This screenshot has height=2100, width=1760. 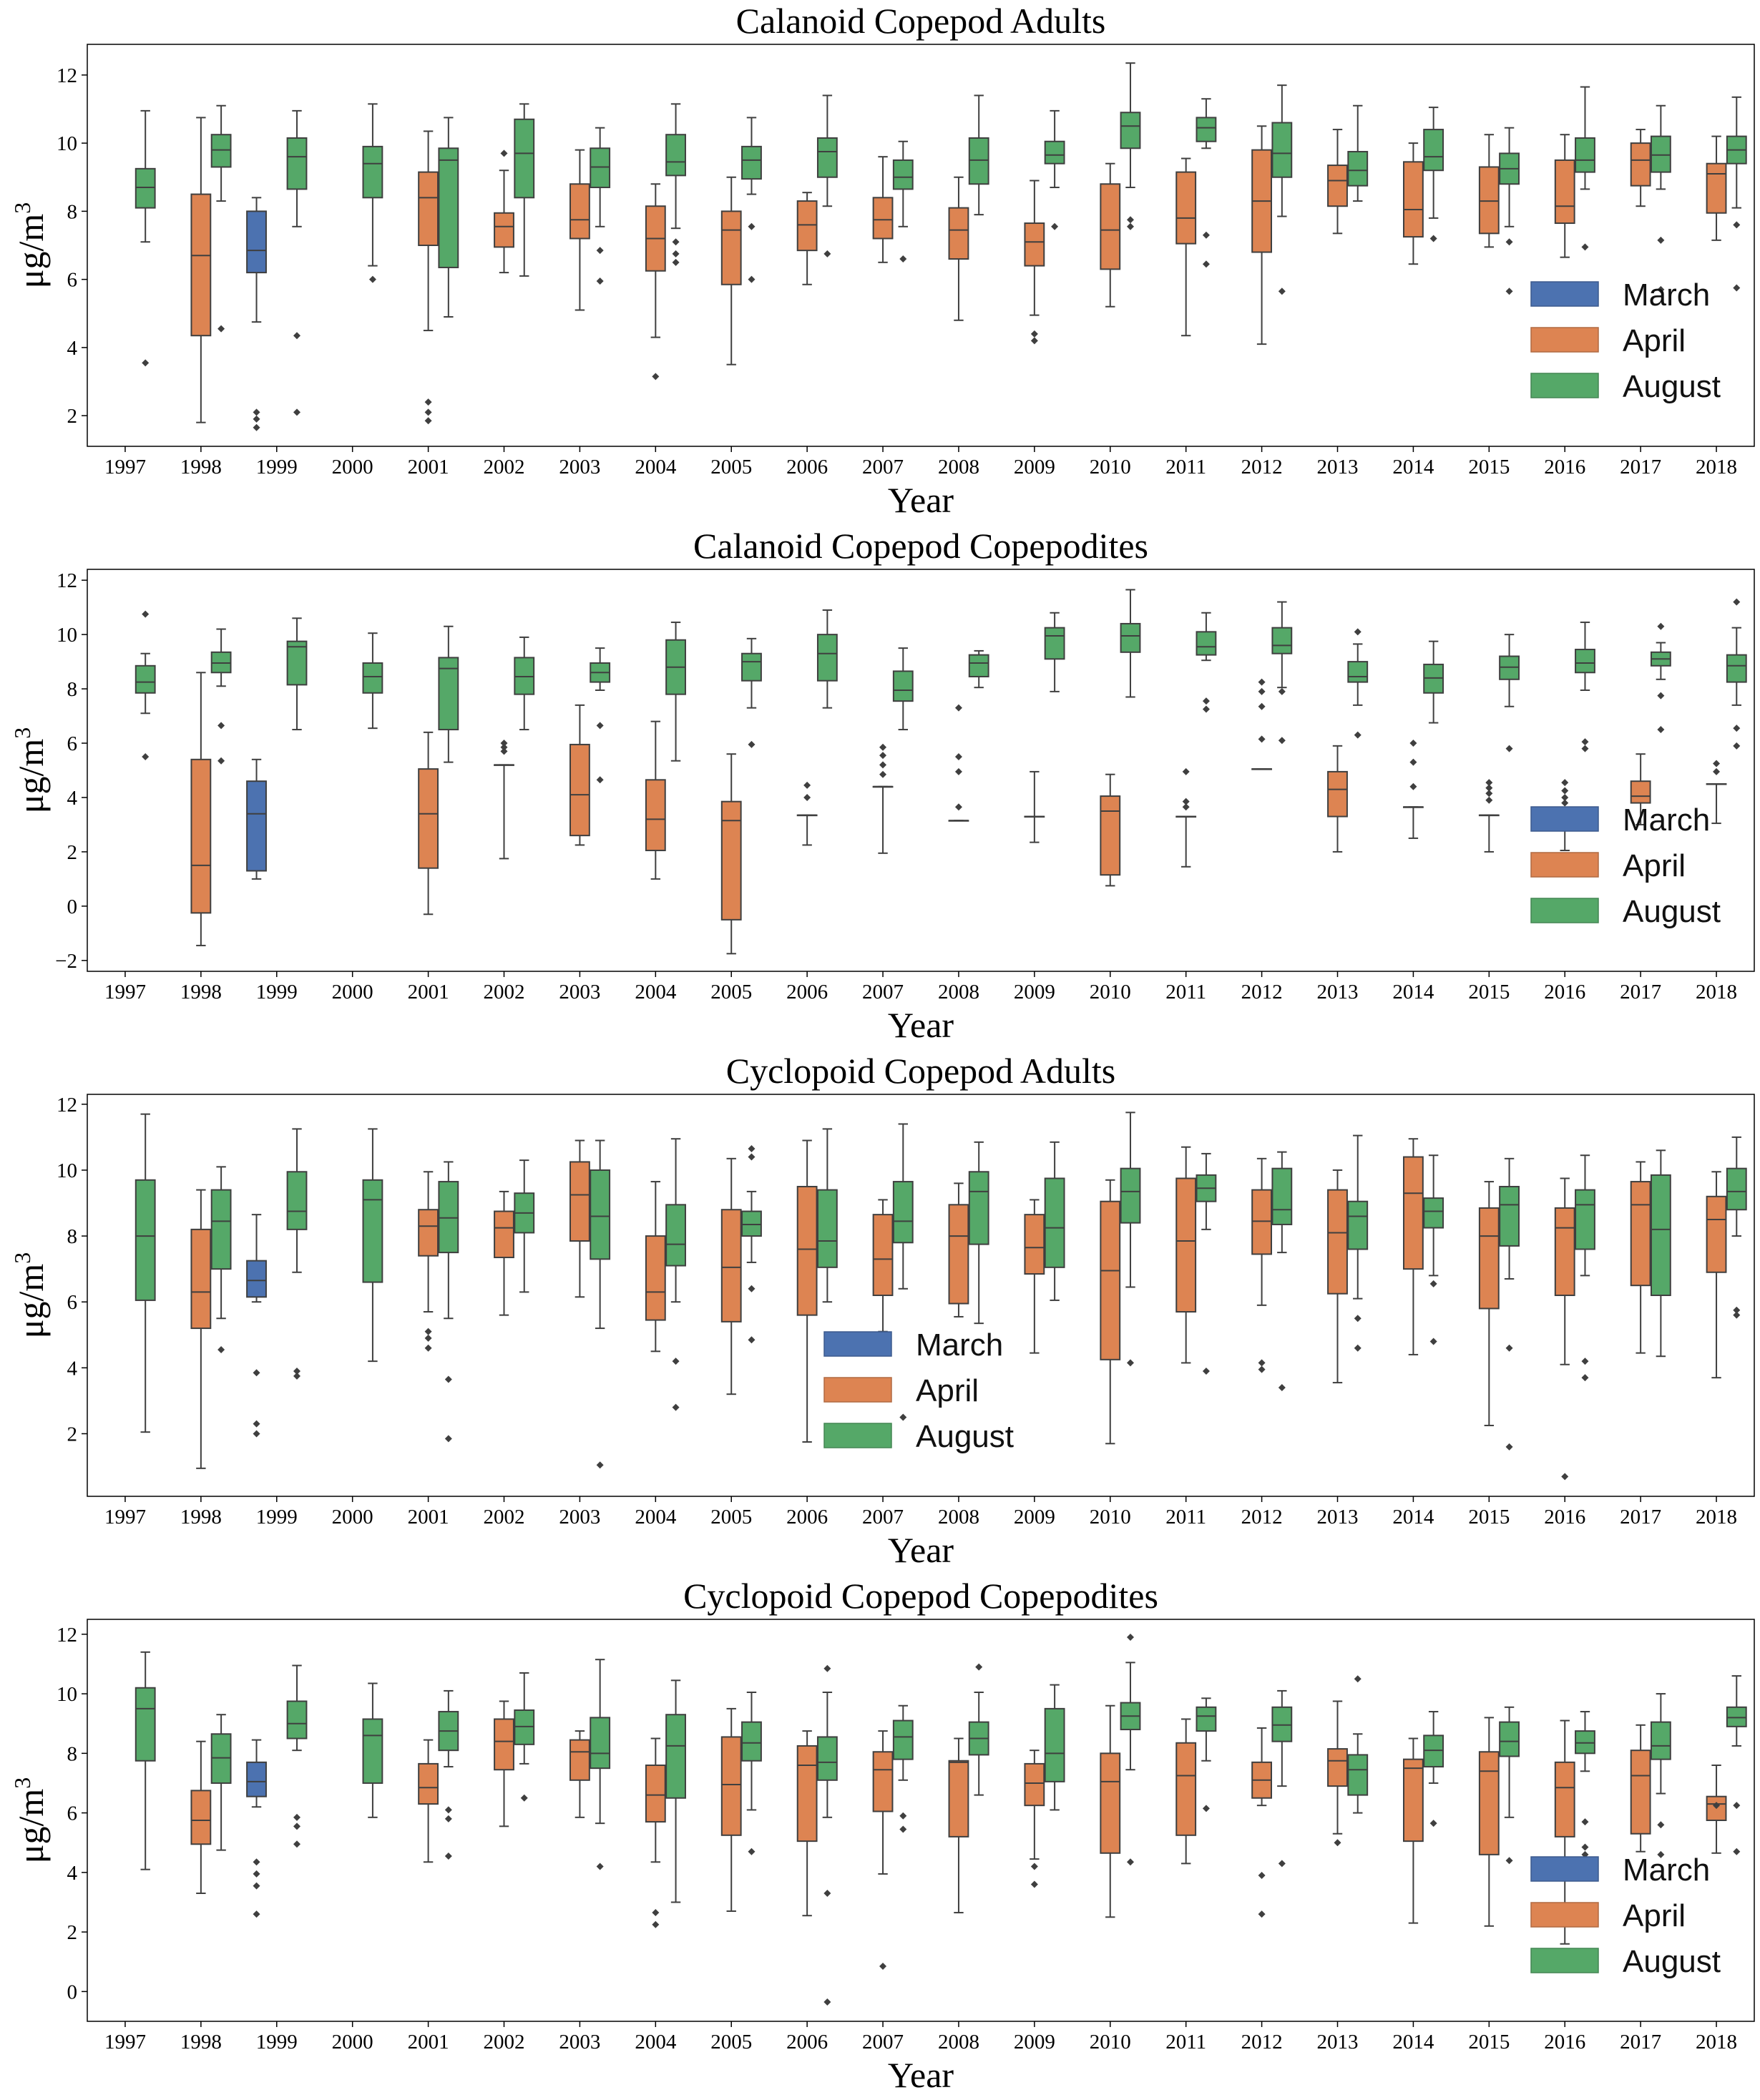 What do you see at coordinates (1185, 1517) in the screenshot?
I see `x-tick-label: 2011` at bounding box center [1185, 1517].